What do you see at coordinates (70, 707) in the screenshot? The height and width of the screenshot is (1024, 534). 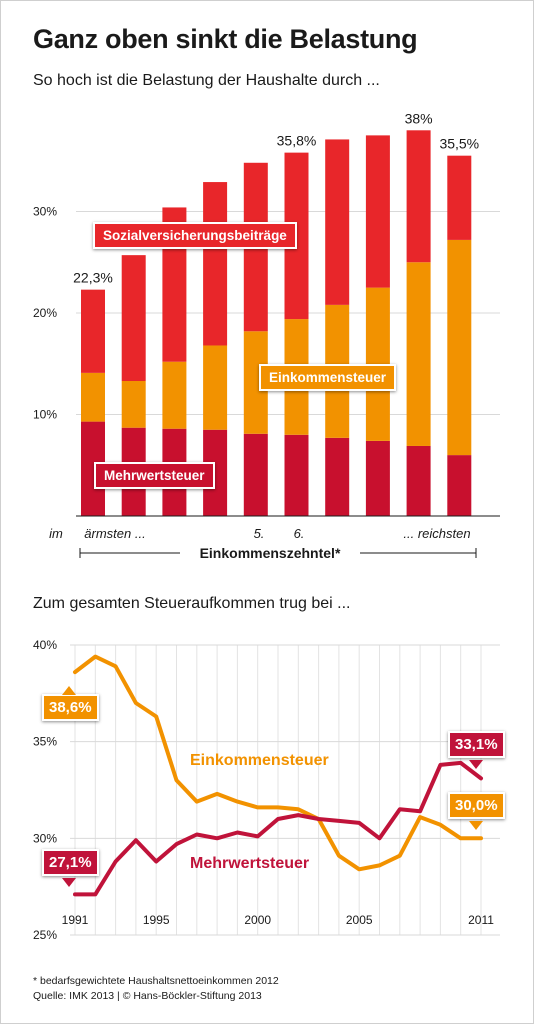 I see `value-tag-est-1991: 38,6%` at bounding box center [70, 707].